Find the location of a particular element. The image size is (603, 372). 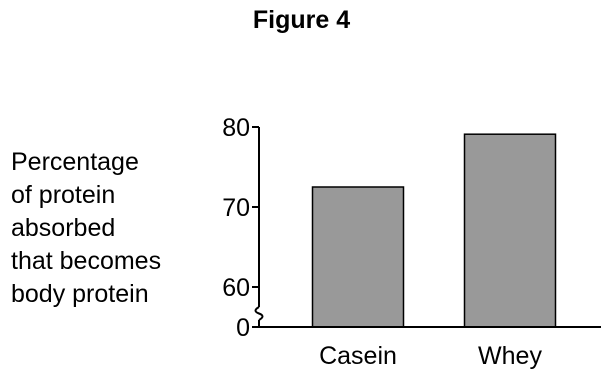

y-tick-label-0: 0 is located at coordinates (243, 328).